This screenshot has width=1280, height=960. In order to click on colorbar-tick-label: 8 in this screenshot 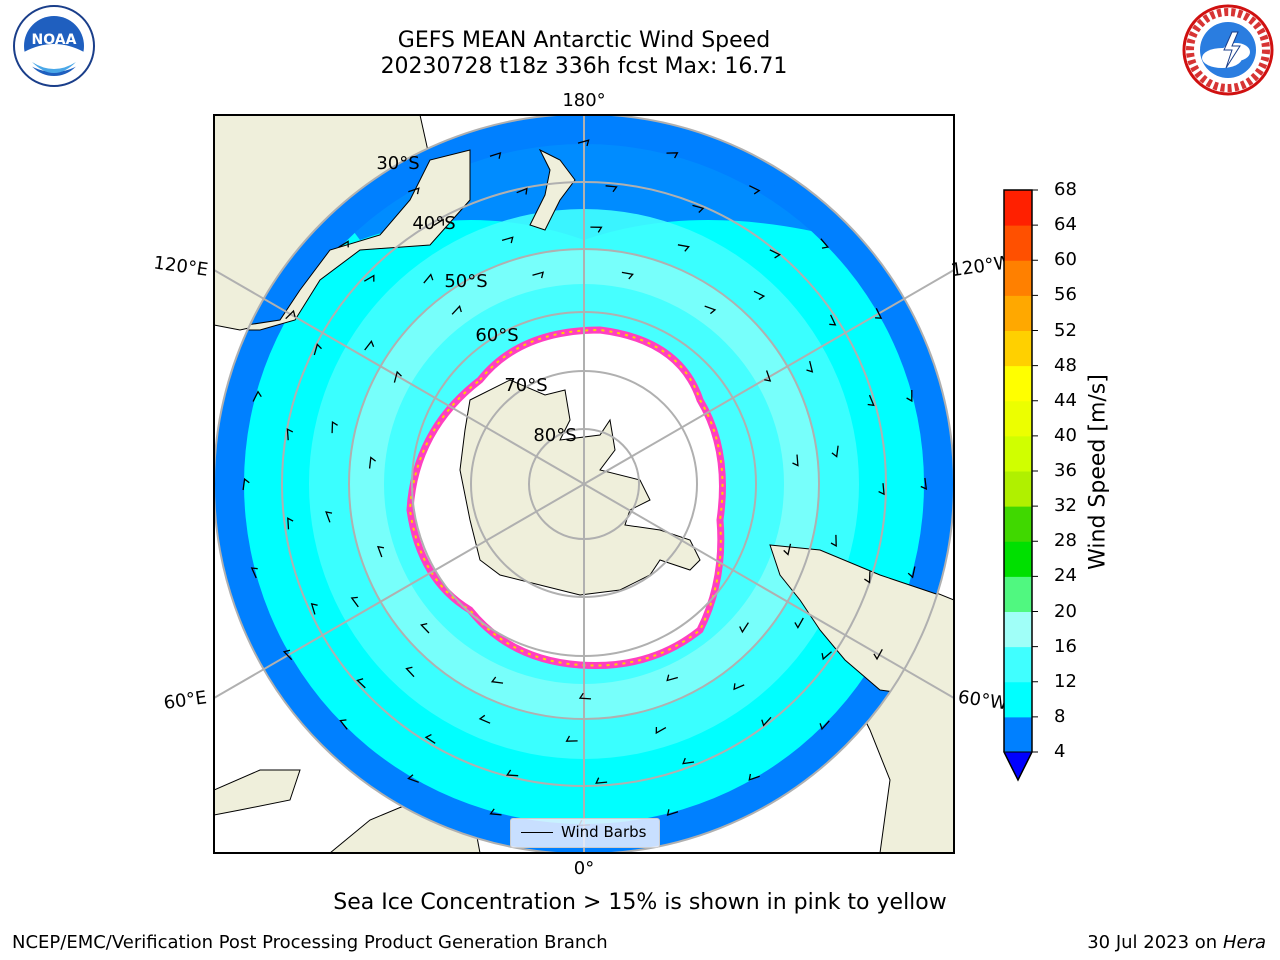, I will do `click(1060, 716)`.